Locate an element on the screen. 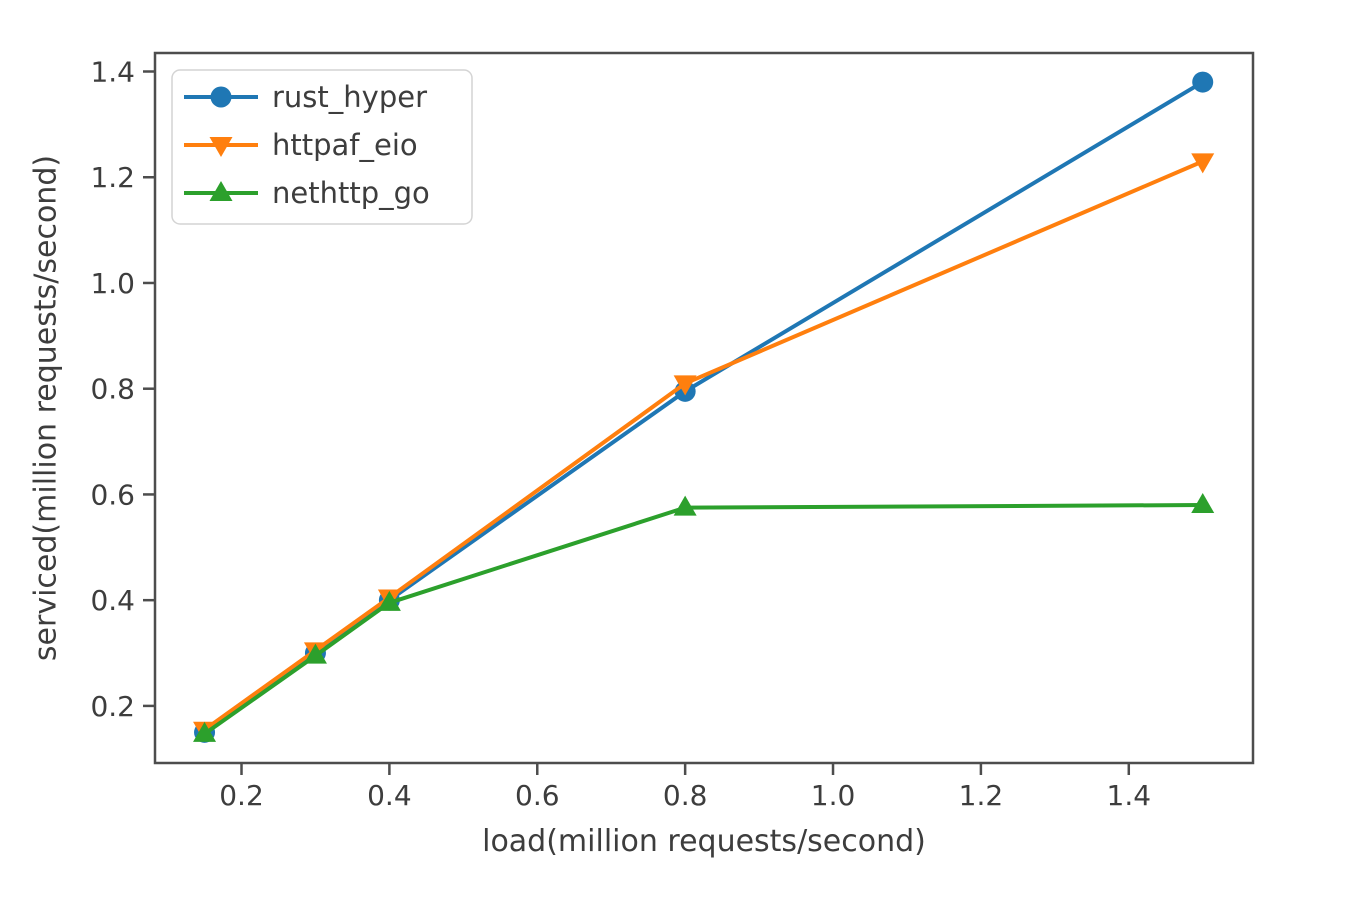 This screenshot has height=918, width=1360. y-tick-label: 1.0 is located at coordinates (112, 283).